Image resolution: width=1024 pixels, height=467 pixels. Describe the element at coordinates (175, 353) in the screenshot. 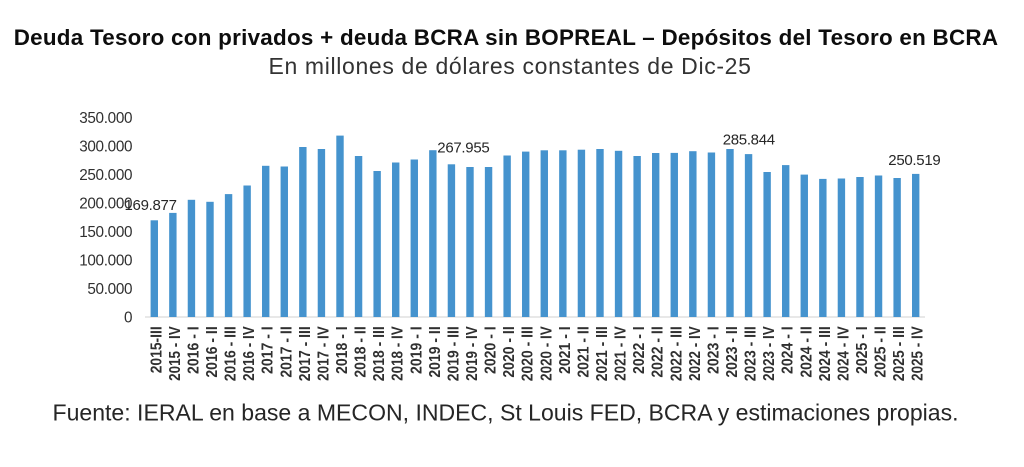

I see `svg-text: 2015 - IV` at that location.